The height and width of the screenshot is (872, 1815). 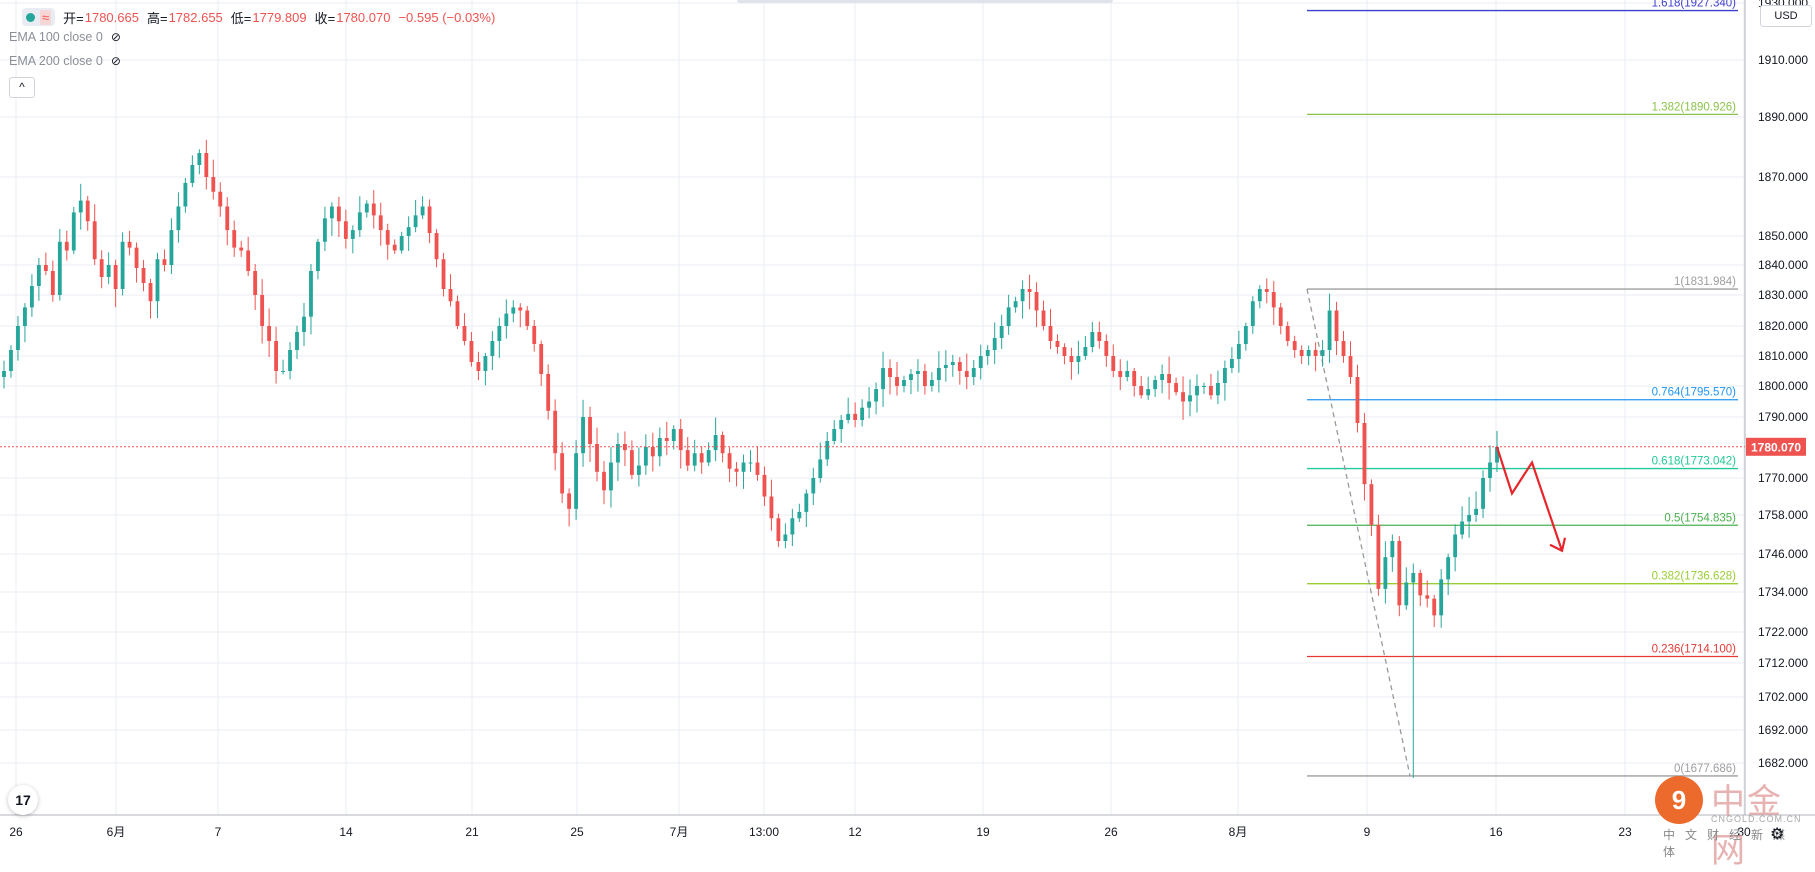 What do you see at coordinates (39, 17) in the screenshot?
I see `symbol-chip: ≈` at bounding box center [39, 17].